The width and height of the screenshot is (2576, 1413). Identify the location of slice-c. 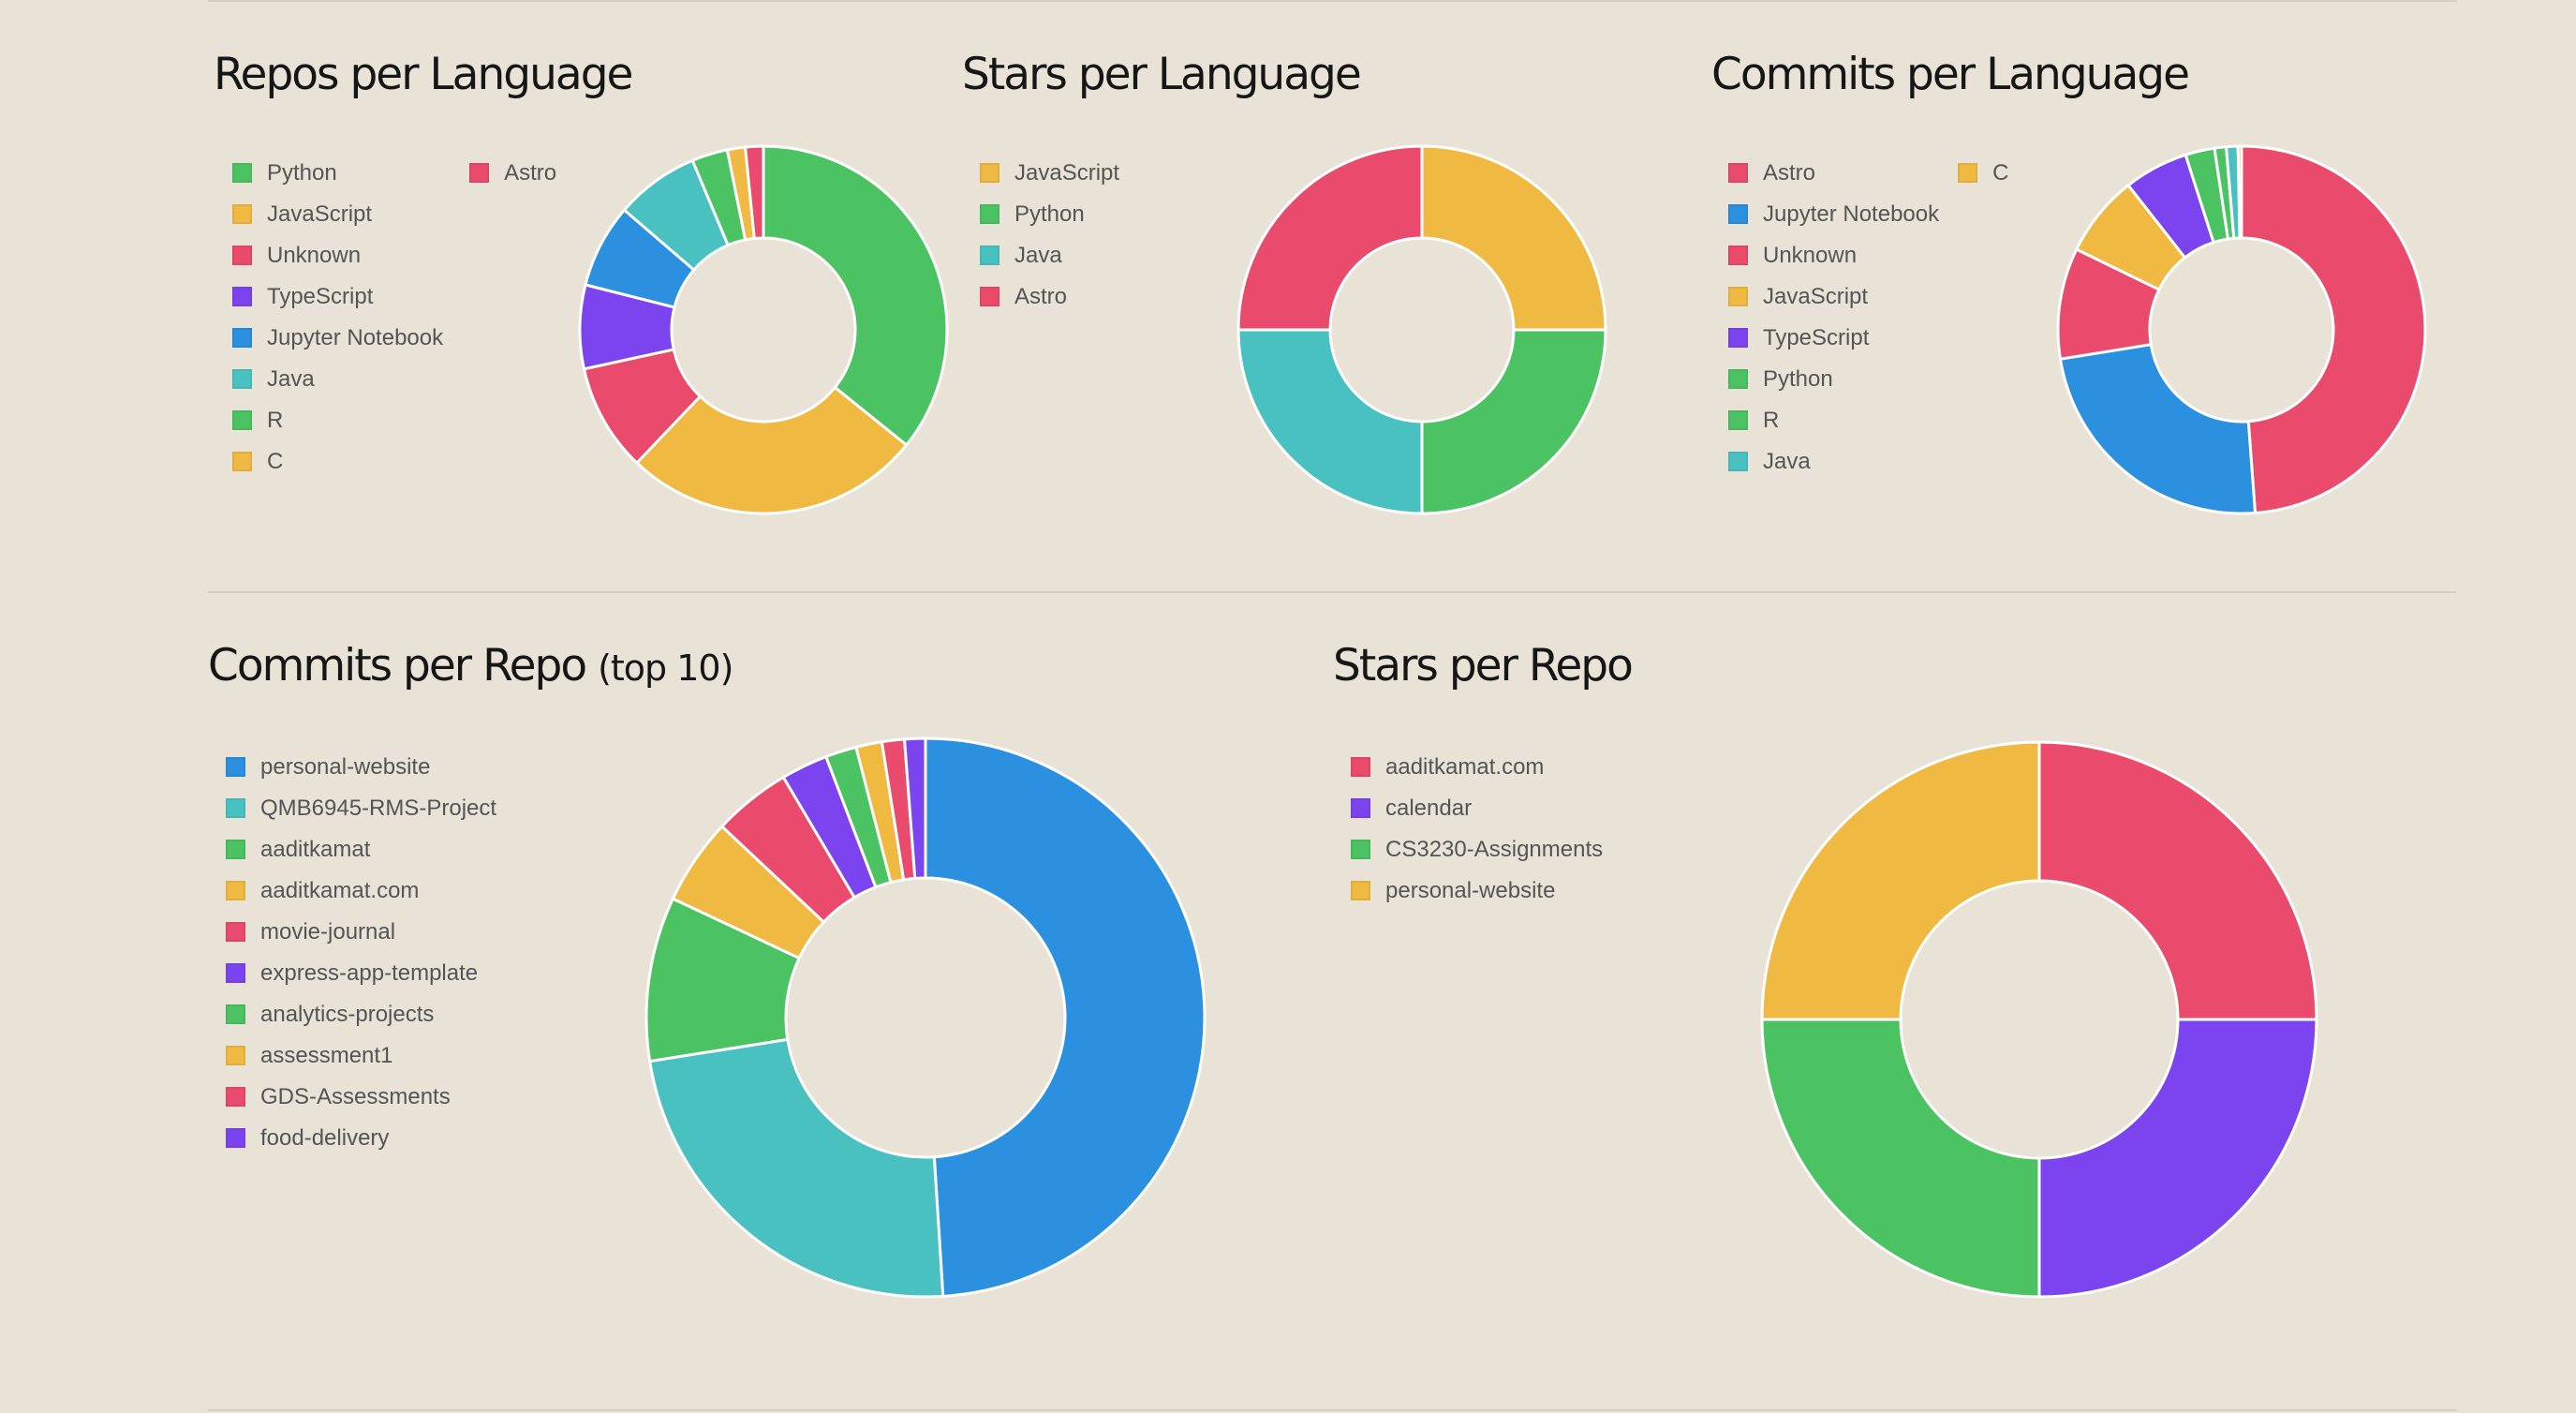
(2239, 192).